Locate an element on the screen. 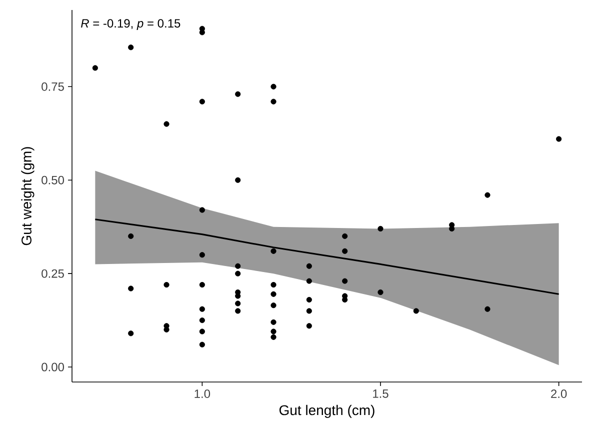 The image size is (595, 444). x-tick-label: 2.0 is located at coordinates (559, 394).